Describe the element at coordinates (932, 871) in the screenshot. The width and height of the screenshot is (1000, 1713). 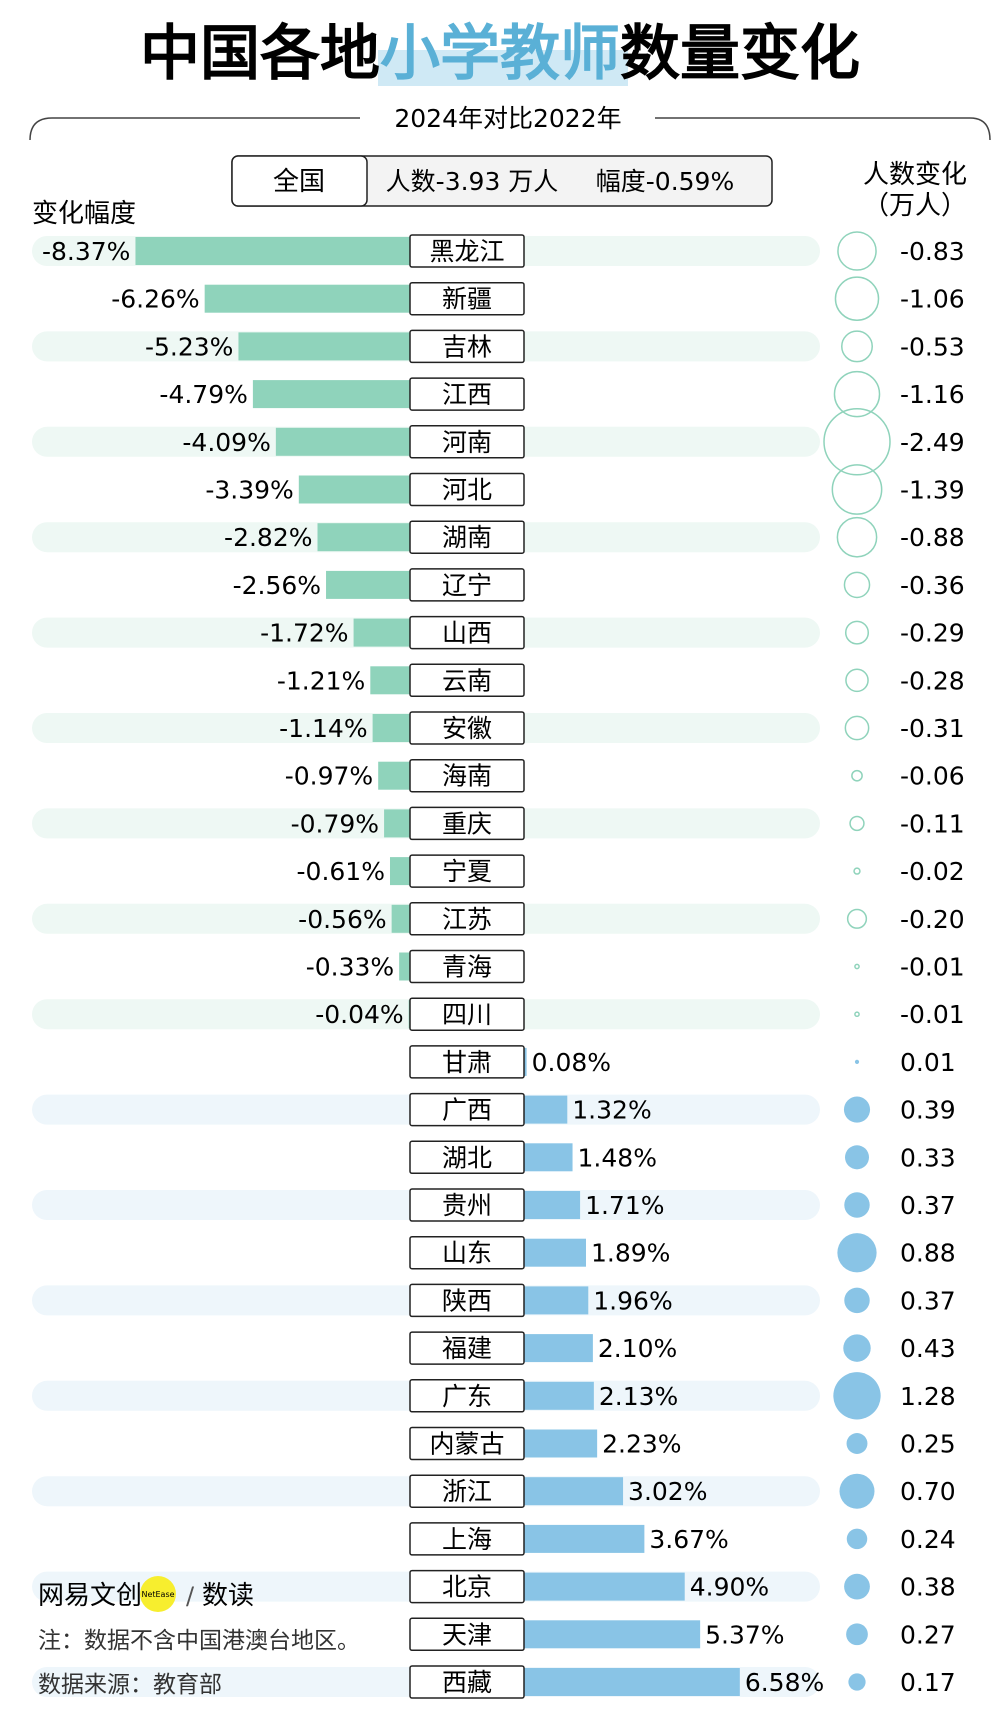
I see `count-label: -0.02` at that location.